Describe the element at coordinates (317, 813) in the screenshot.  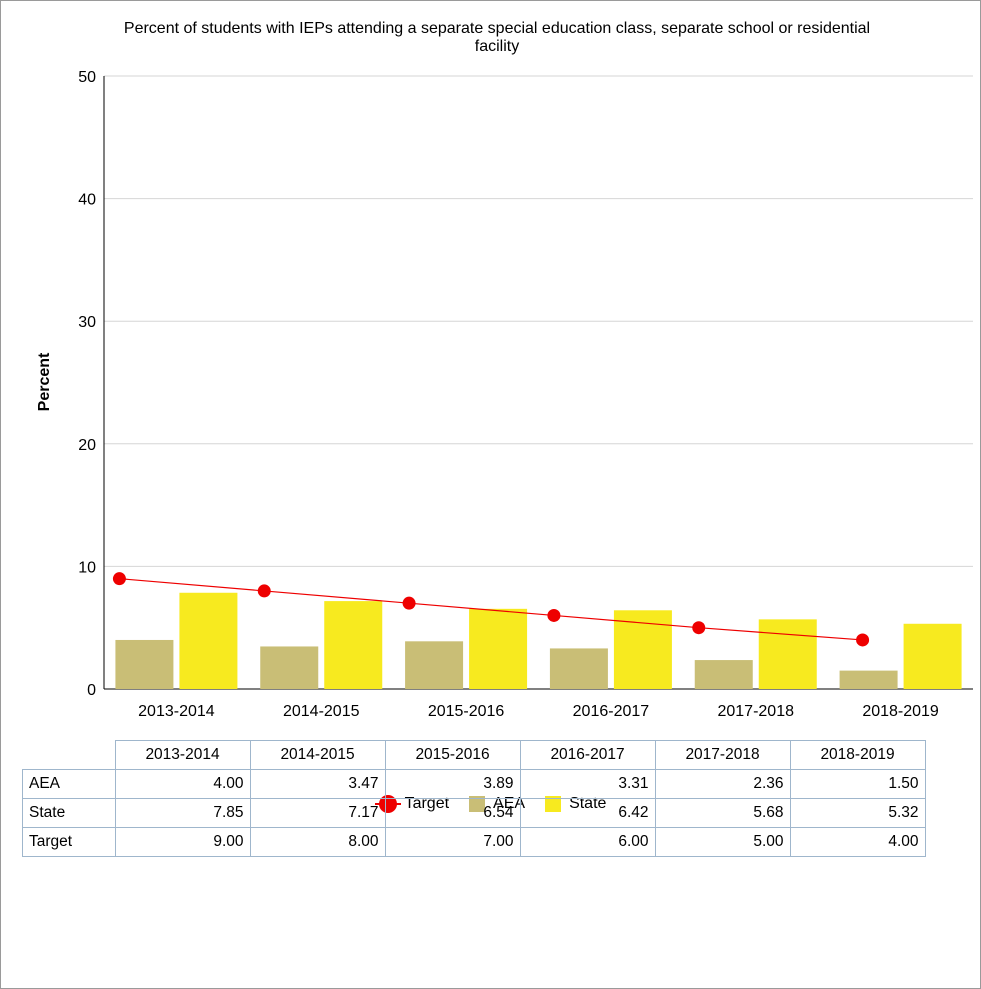
I see `table-cell: 7.17` at that location.